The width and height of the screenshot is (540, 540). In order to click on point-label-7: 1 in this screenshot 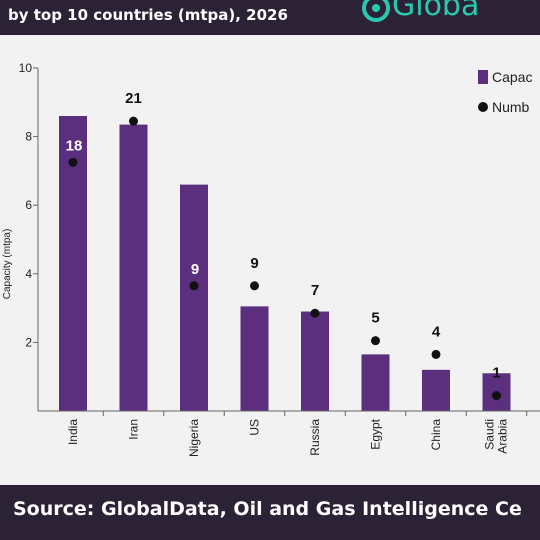, I will do `click(496, 373)`.